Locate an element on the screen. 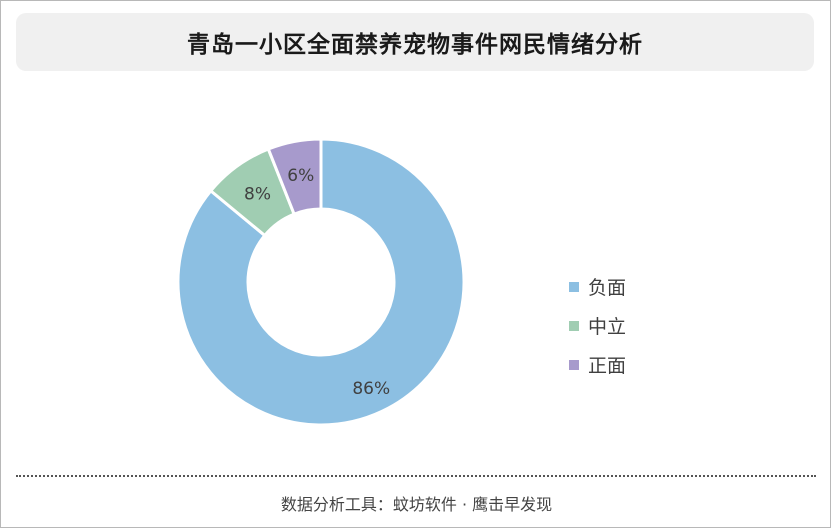 The width and height of the screenshot is (831, 528). legend-item-positive: 正面 is located at coordinates (597, 364).